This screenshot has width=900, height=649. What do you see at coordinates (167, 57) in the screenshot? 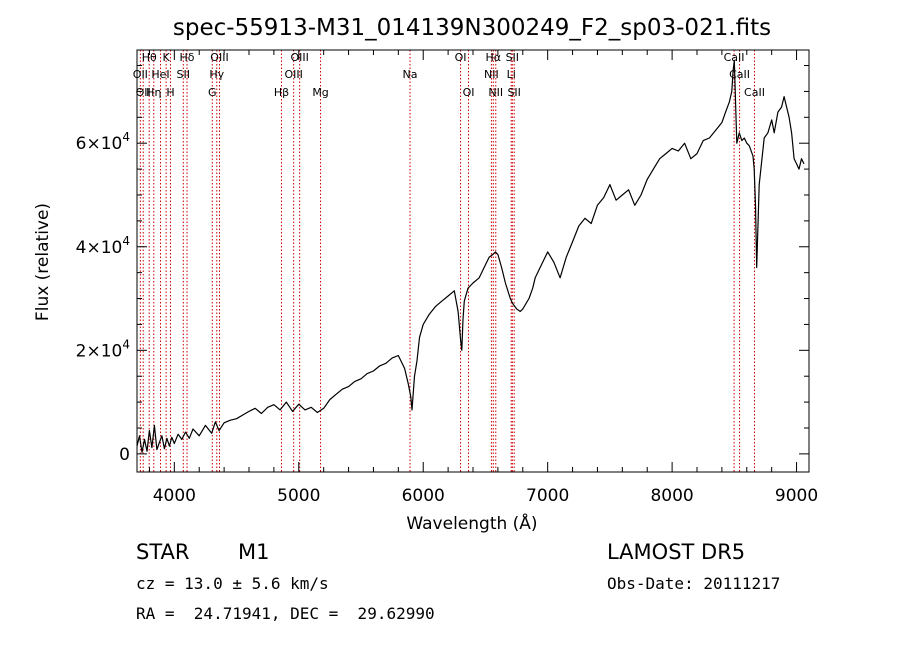
I see `spectral-line-label: K` at bounding box center [167, 57].